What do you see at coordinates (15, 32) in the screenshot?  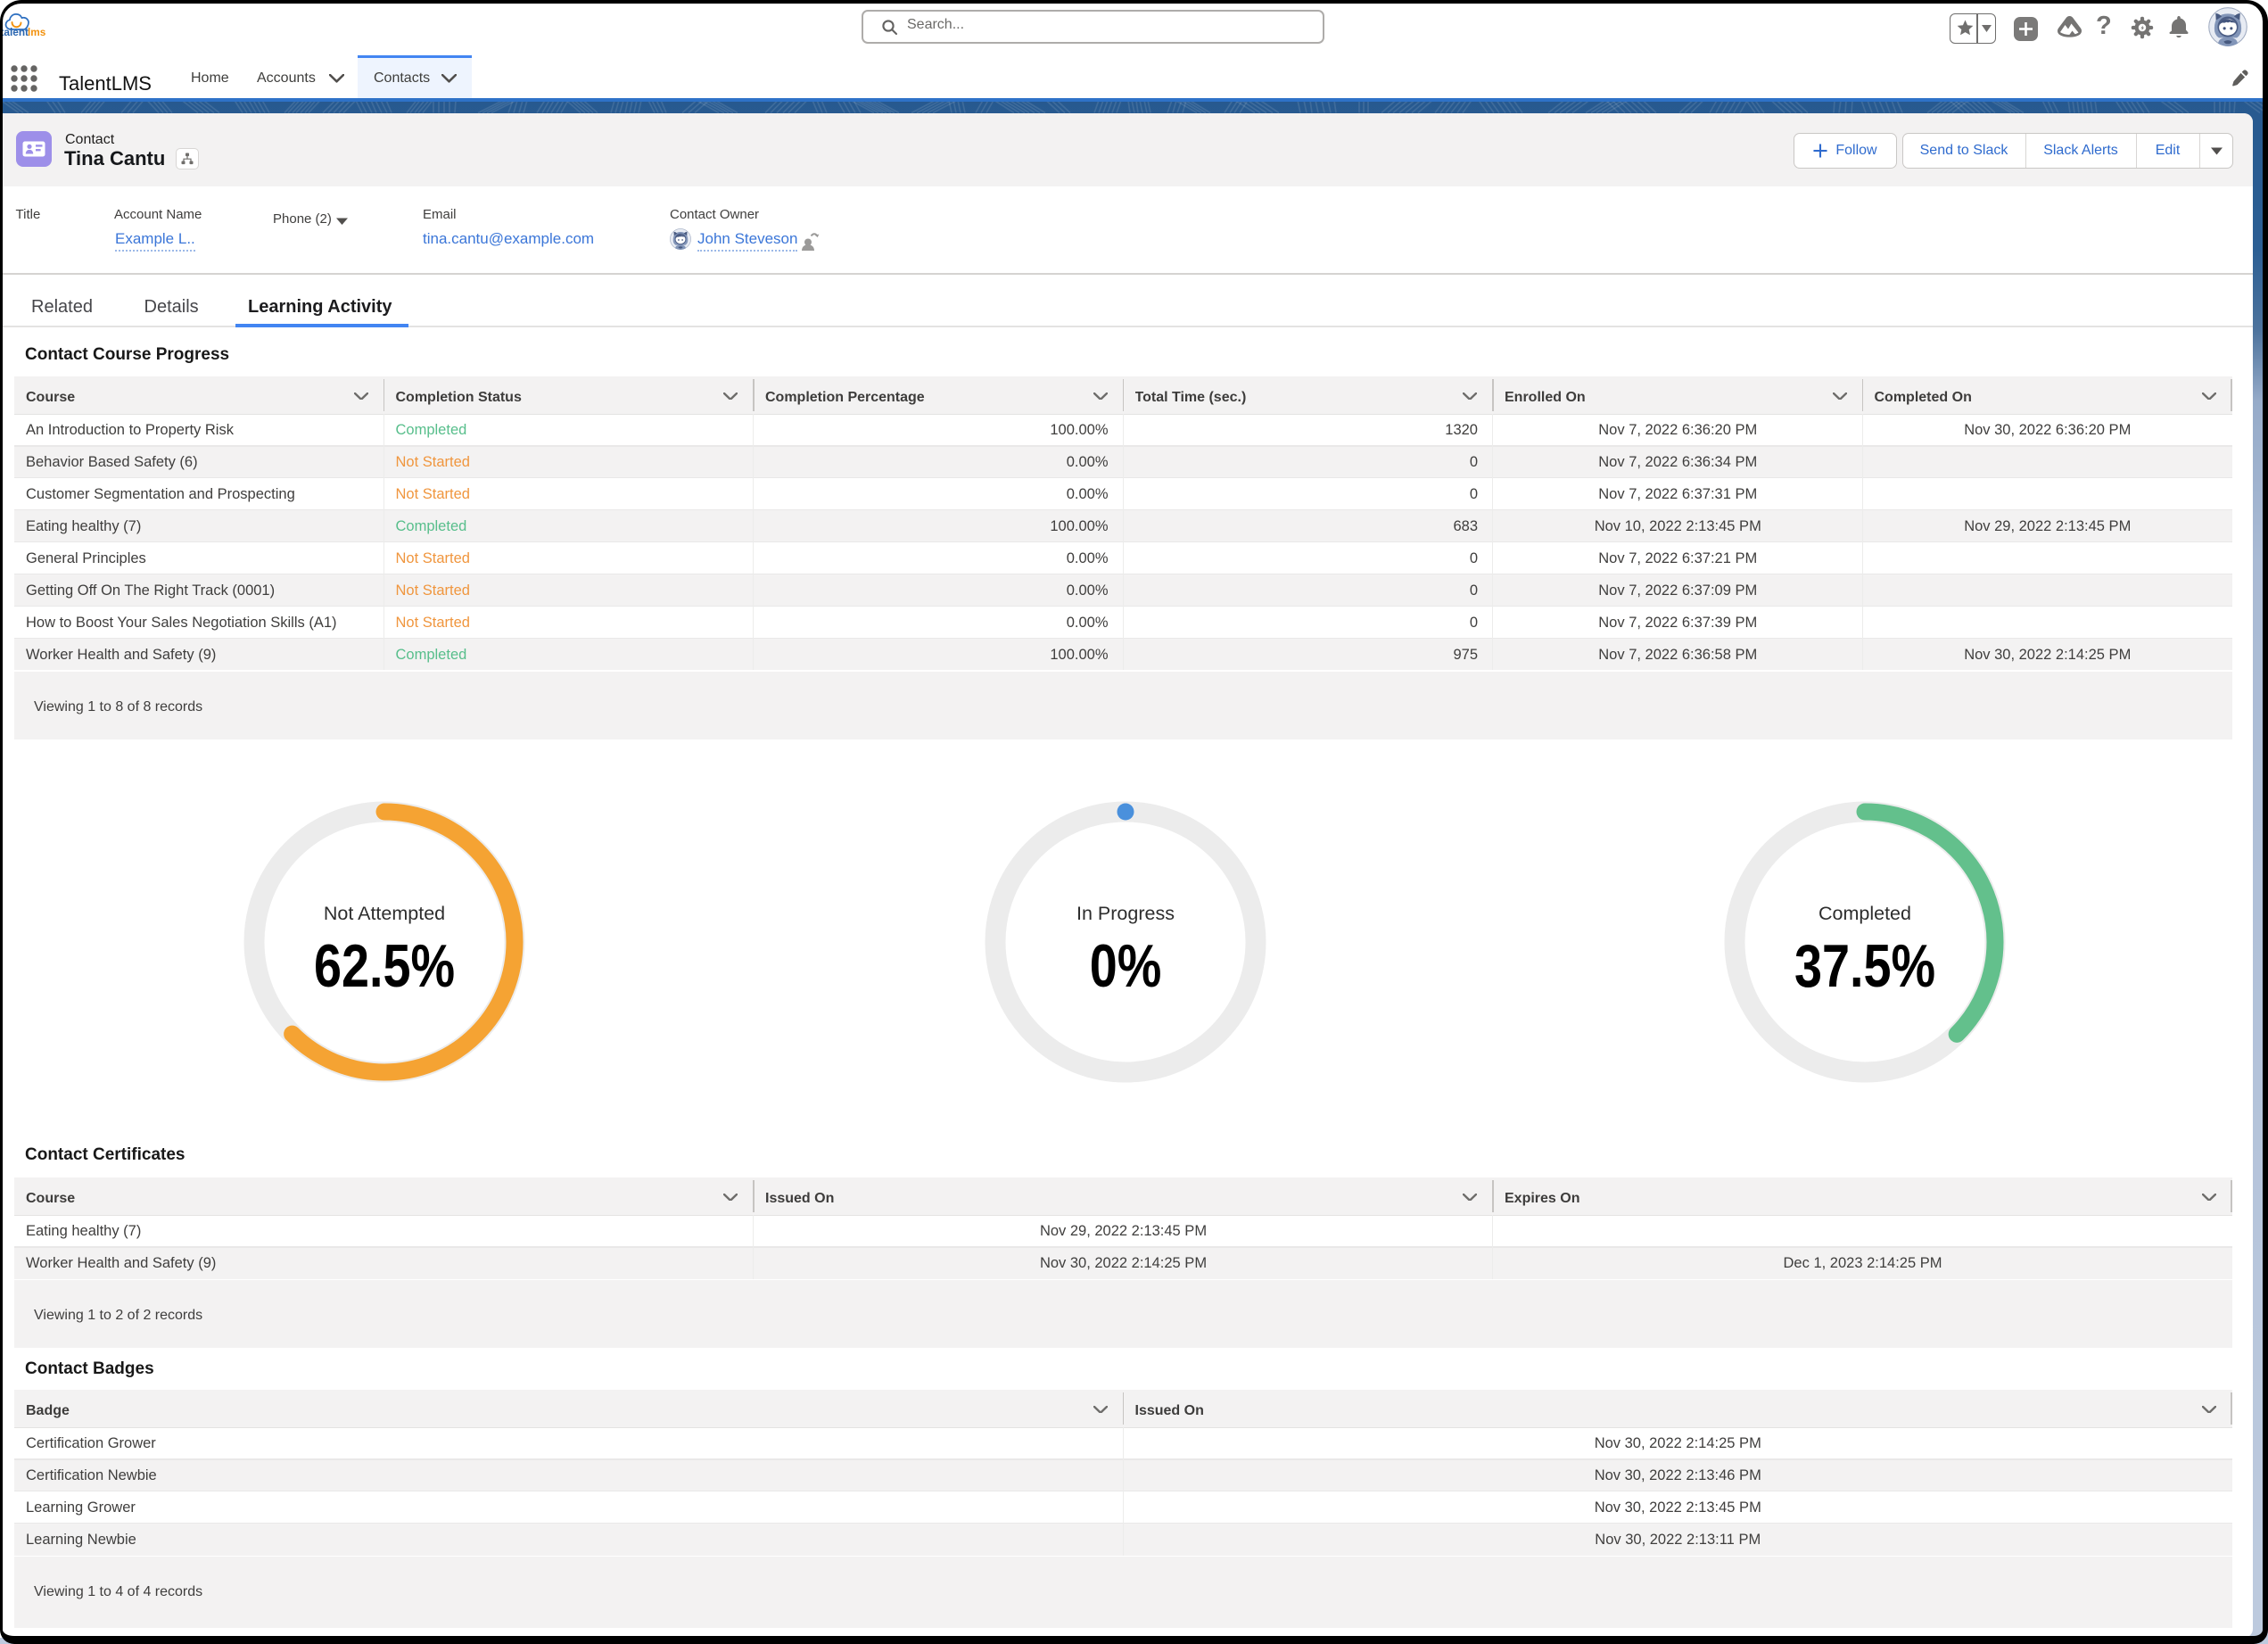 I see `svg-text: talent` at bounding box center [15, 32].